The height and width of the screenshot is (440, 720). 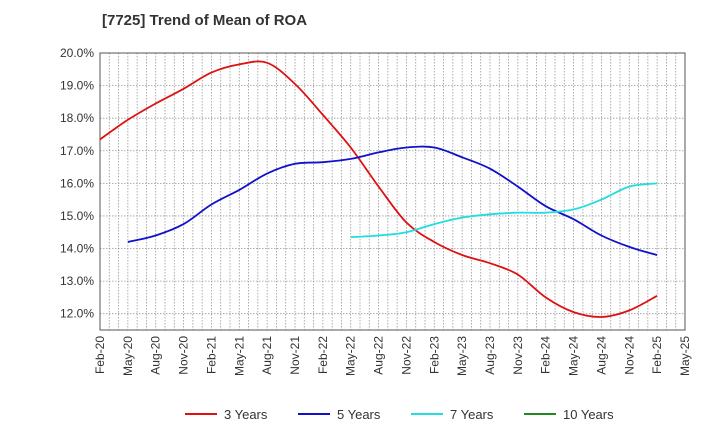 What do you see at coordinates (156, 355) in the screenshot?
I see `x-tick-label: Aug-20` at bounding box center [156, 355].